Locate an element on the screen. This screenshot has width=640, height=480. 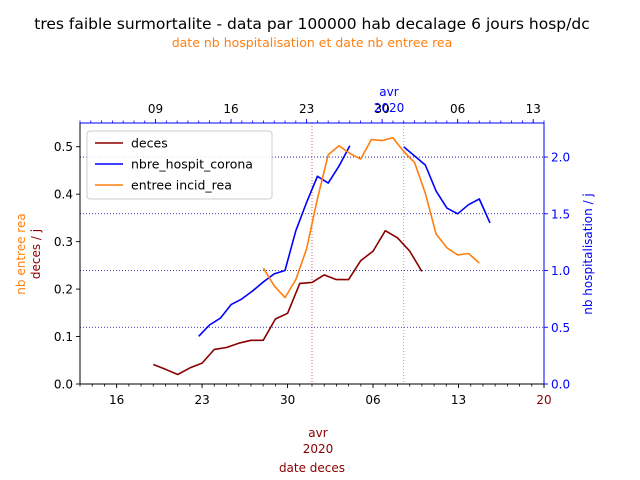
series-line-entree-incid-rea is located at coordinates (371, 217).